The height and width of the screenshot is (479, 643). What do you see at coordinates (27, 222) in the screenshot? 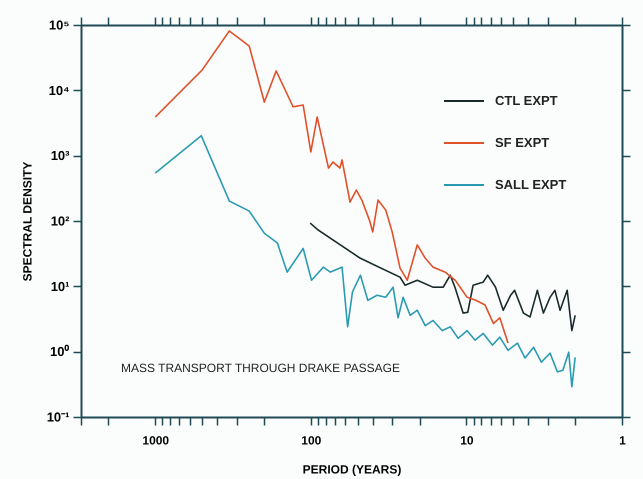
I see `y-axis-title: SPECTRAL DENSITY` at bounding box center [27, 222].